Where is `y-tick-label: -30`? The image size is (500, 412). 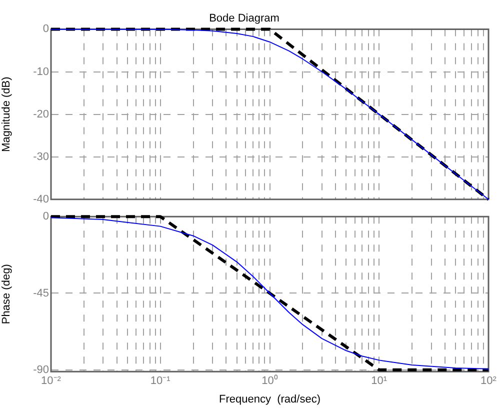 y-tick-label: -30 is located at coordinates (41, 156).